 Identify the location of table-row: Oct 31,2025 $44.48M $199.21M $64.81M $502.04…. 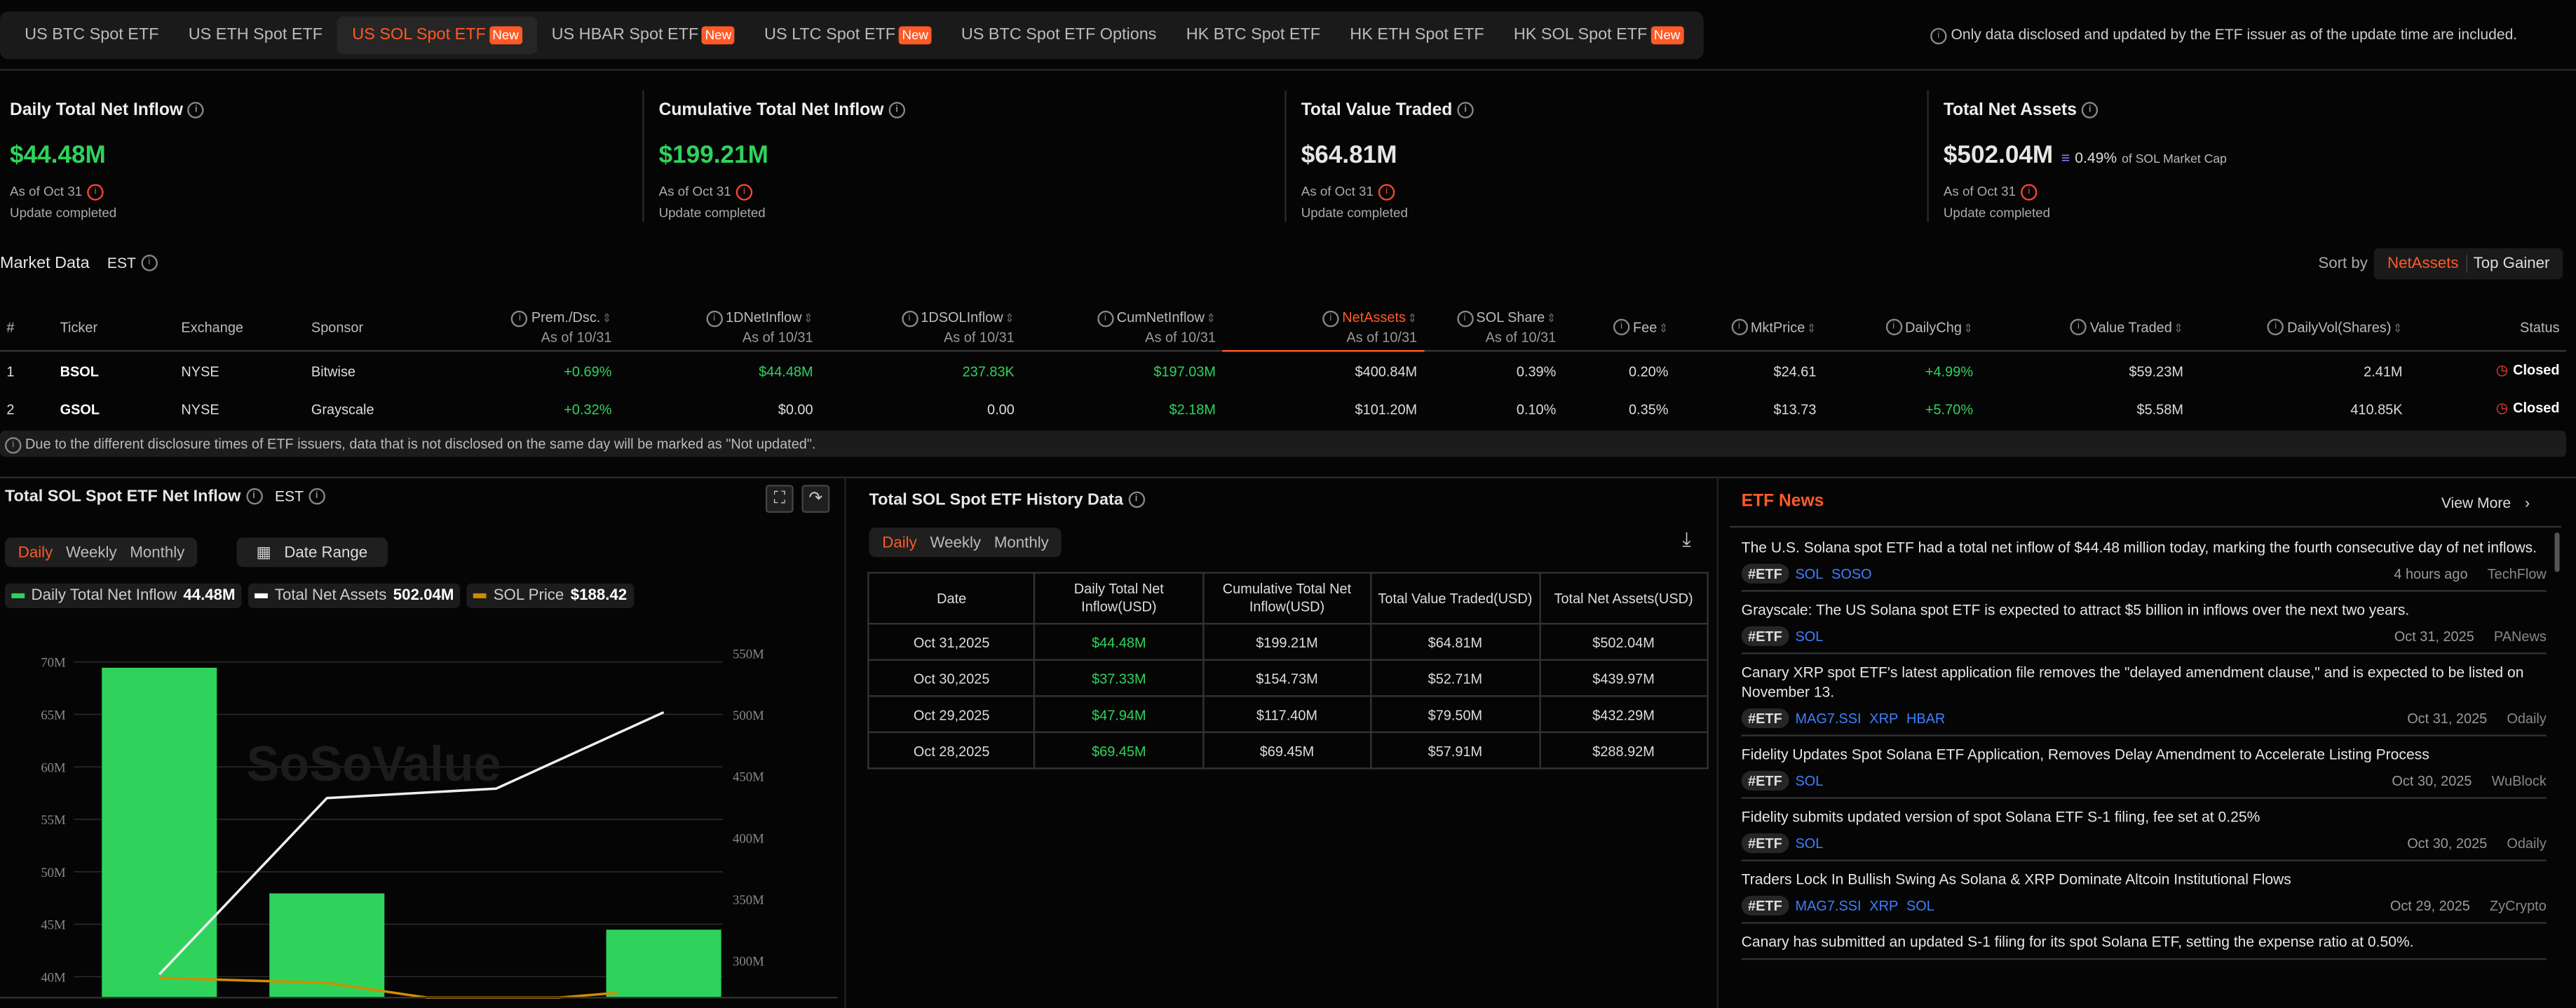
(1288, 642).